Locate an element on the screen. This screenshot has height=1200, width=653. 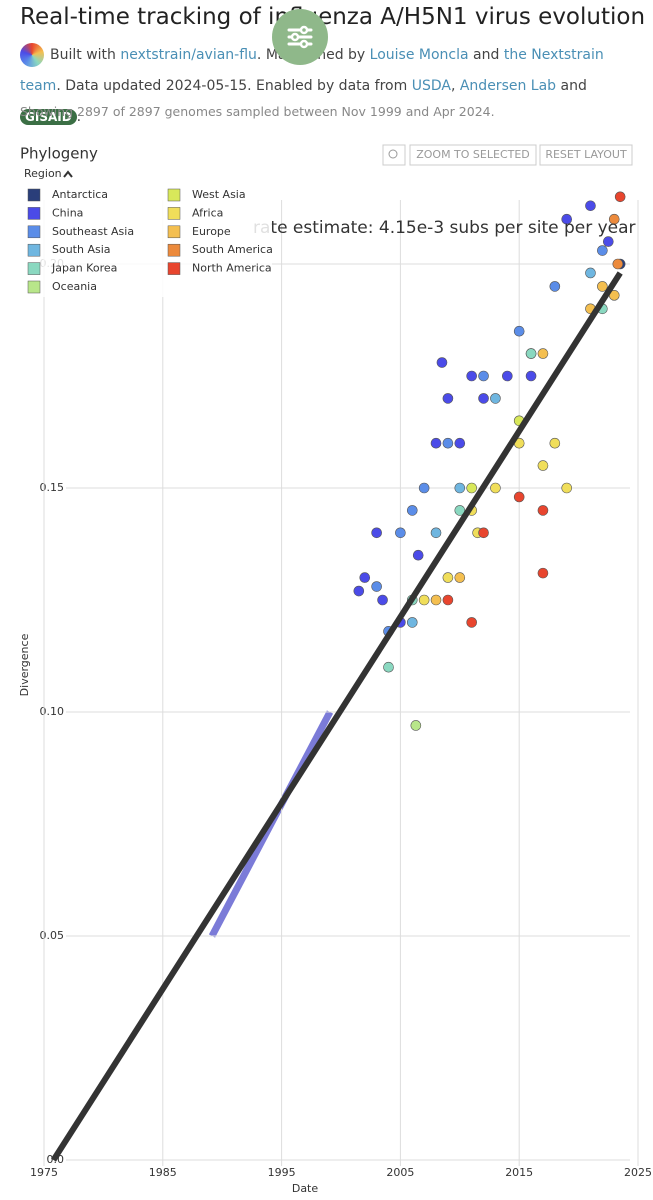
link: nextstrain/avian-flu is located at coordinates (188, 55).